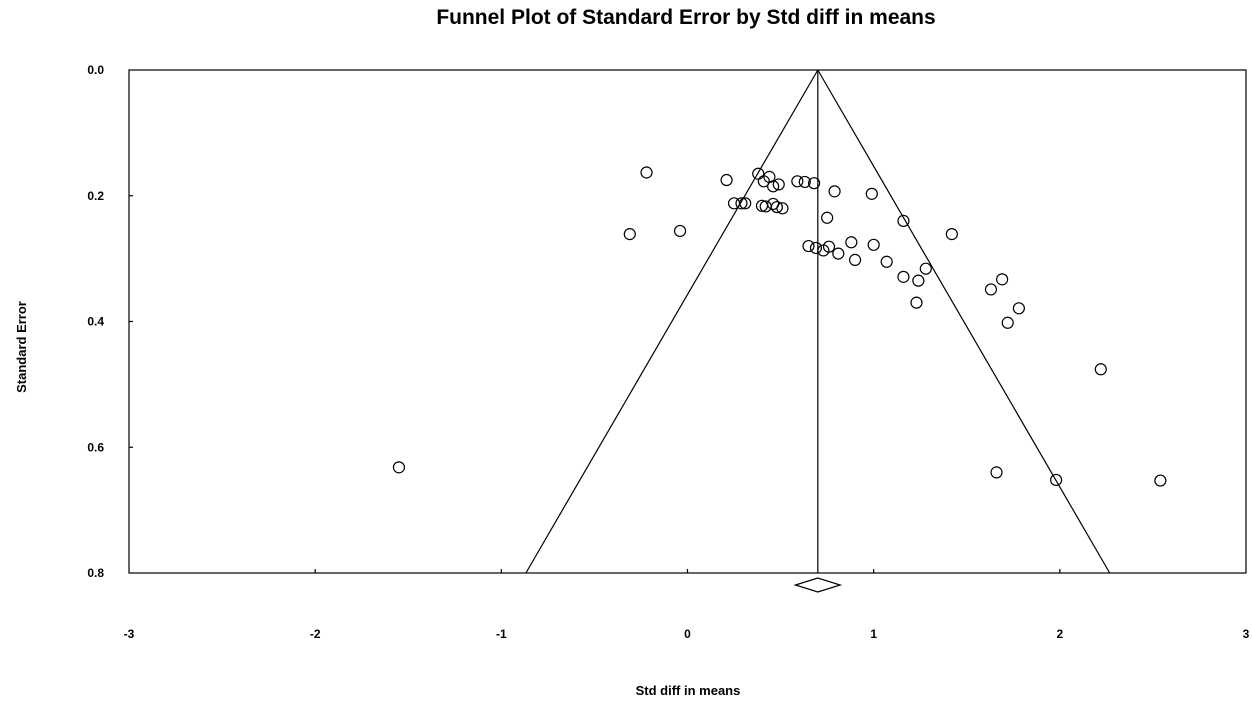  I want to click on y-axis-label: Standard Error, so click(21, 347).